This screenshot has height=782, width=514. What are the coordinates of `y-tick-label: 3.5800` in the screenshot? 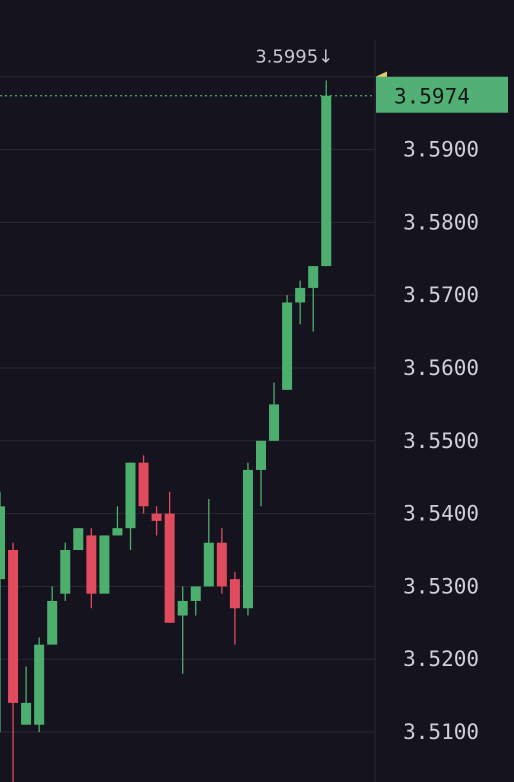 It's located at (441, 222).